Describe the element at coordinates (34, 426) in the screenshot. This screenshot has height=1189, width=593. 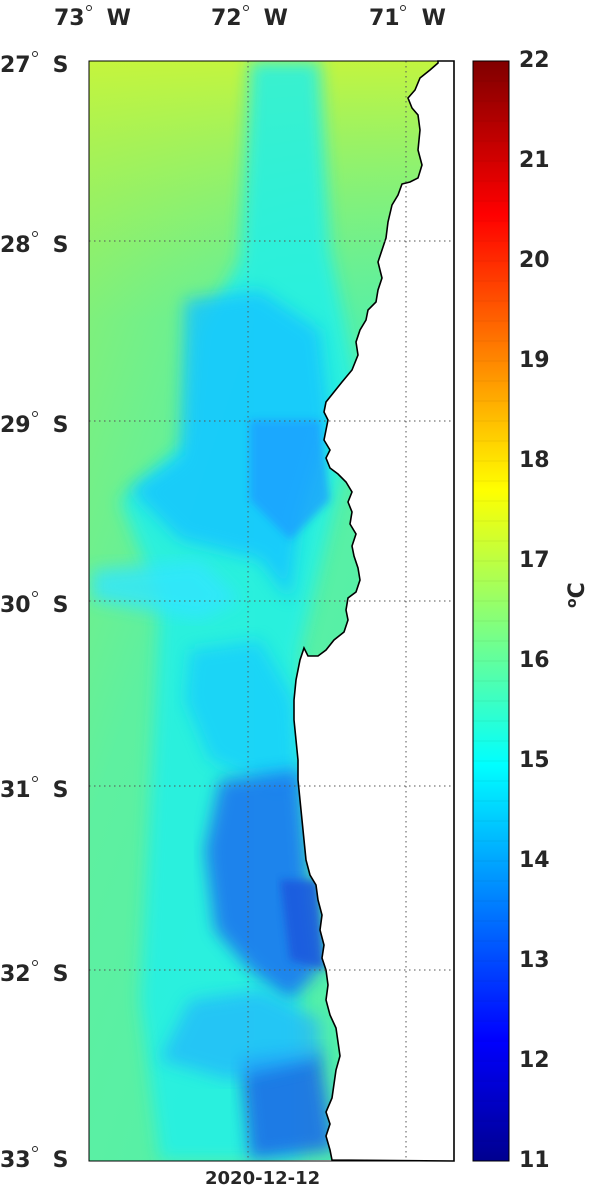
I see `lat-label-29: 29 S` at that location.